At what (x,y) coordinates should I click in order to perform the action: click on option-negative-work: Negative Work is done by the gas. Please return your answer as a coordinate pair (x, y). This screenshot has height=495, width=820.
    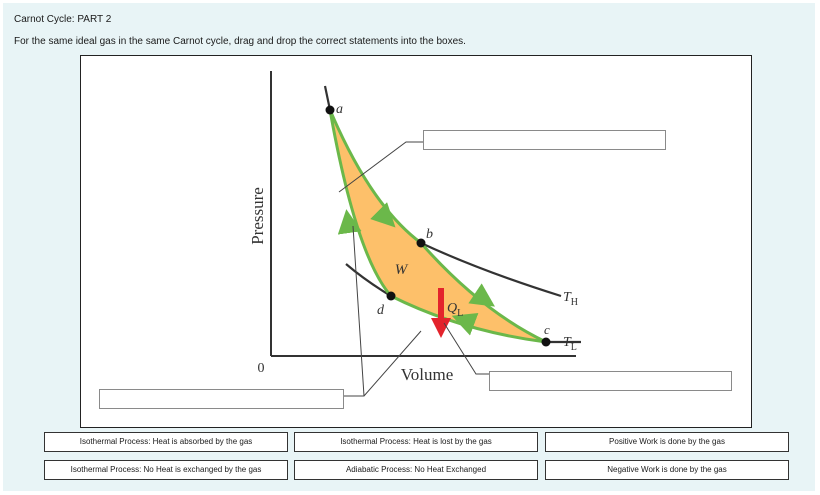
    Looking at the image, I should click on (667, 470).